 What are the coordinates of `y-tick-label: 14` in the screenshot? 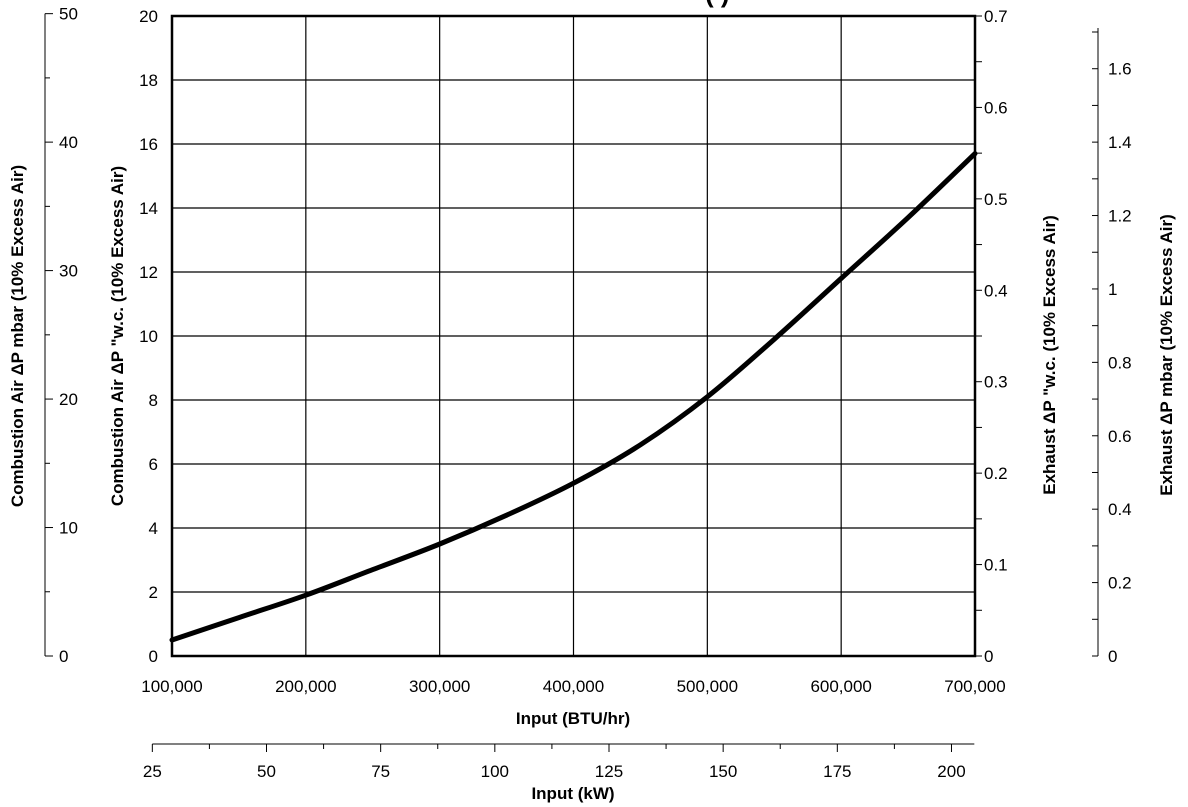 It's located at (148, 208).